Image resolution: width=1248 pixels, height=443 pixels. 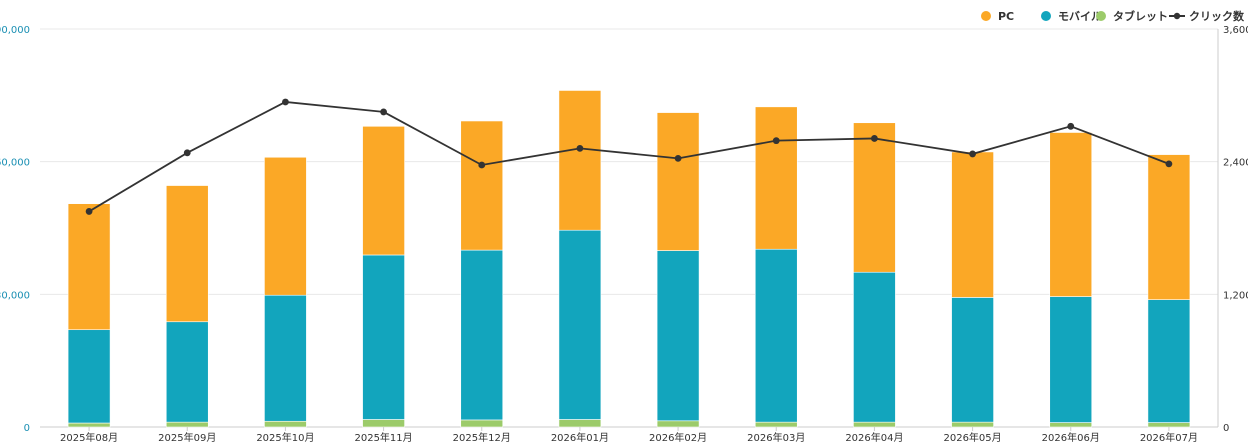 I want to click on x-tick-label: 2025年09月, so click(x=187, y=437).